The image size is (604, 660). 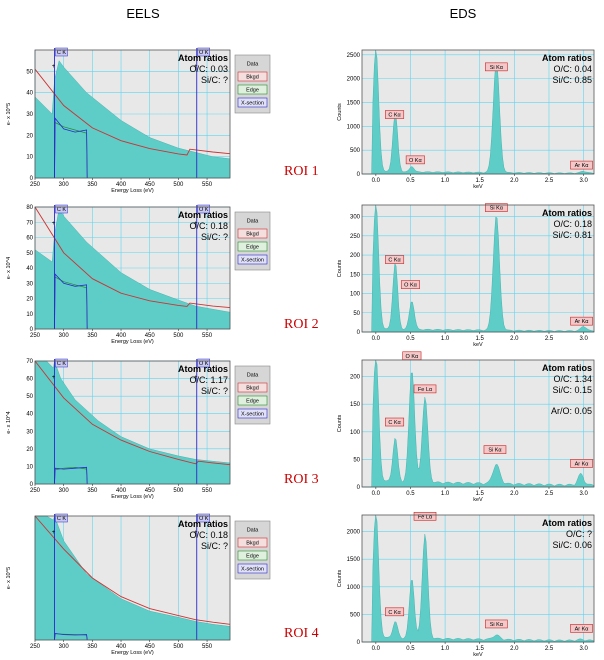 I want to click on eds-4-ytick-label-0: 0, so click(x=359, y=643).